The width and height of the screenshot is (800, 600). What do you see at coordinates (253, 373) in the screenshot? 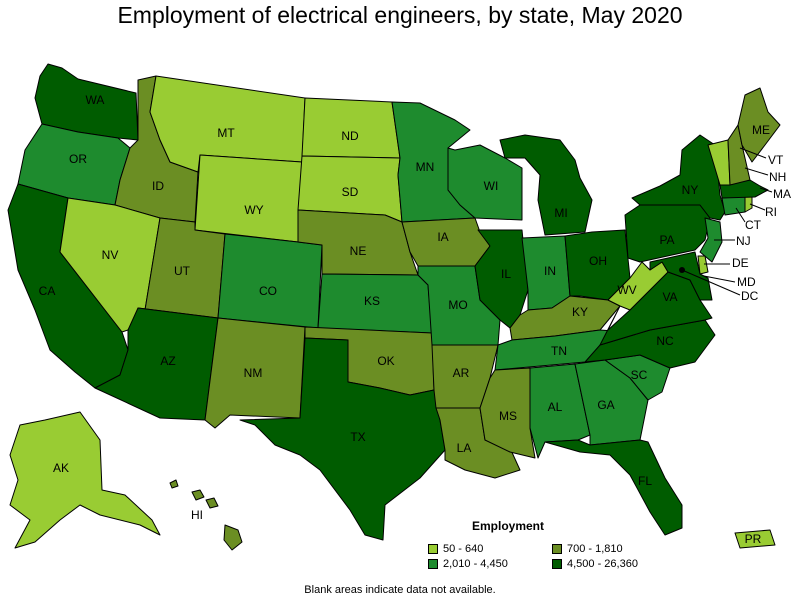
I see `label-nm: NM` at bounding box center [253, 373].